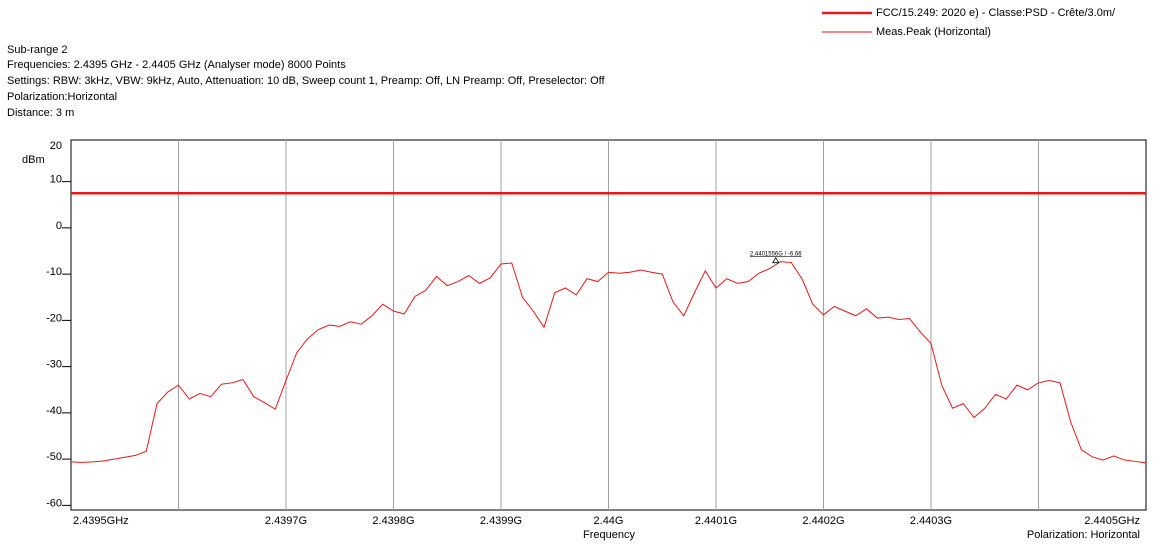  I want to click on legend-label: Meas.Peak (Horizontal), so click(933, 32).